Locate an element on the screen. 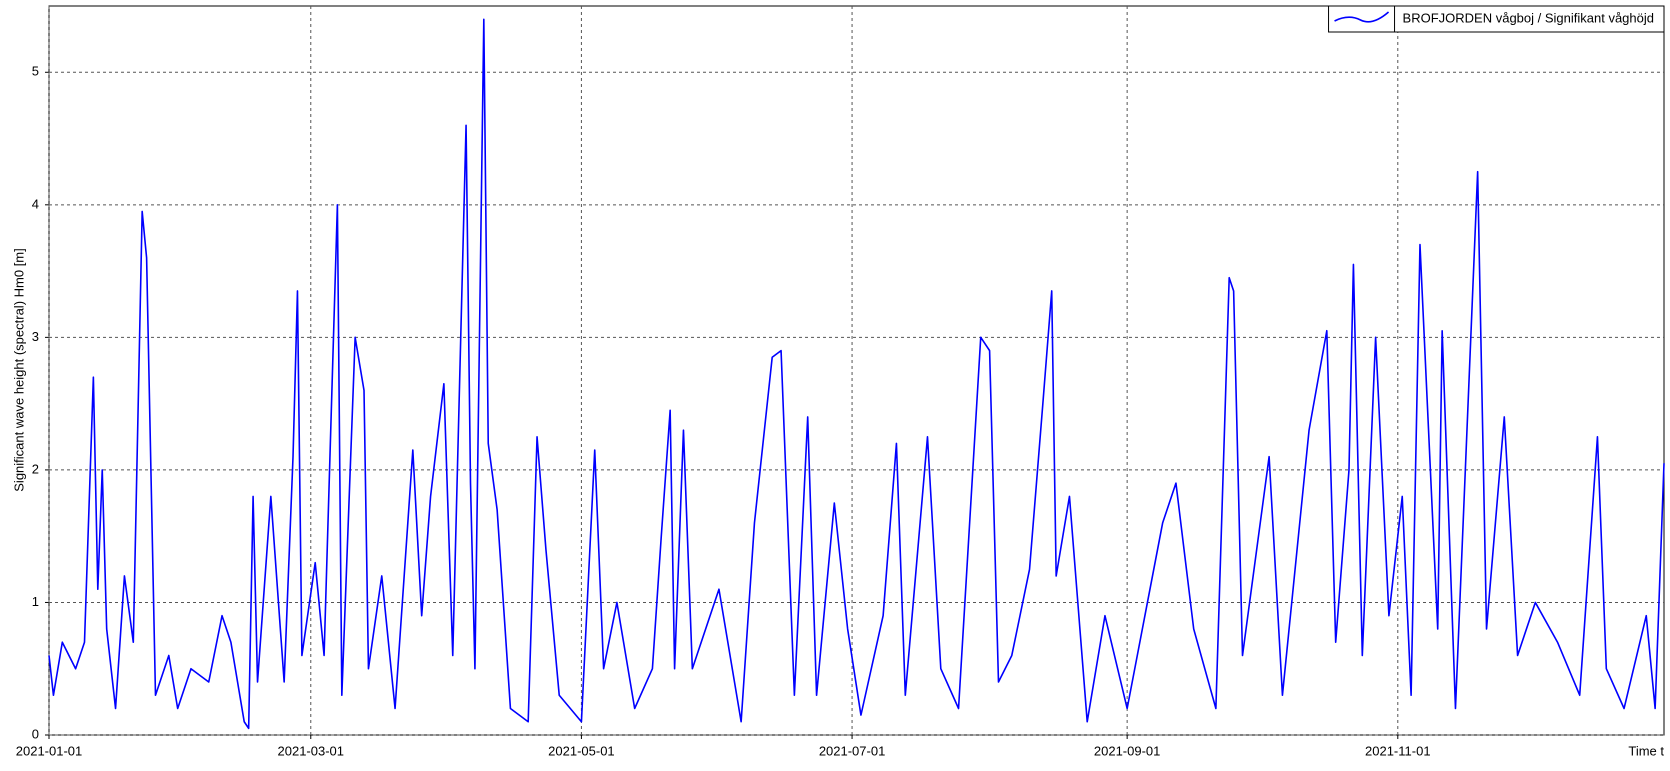 The width and height of the screenshot is (1670, 771). x-tick-label: 2021-05-01 is located at coordinates (581, 750).